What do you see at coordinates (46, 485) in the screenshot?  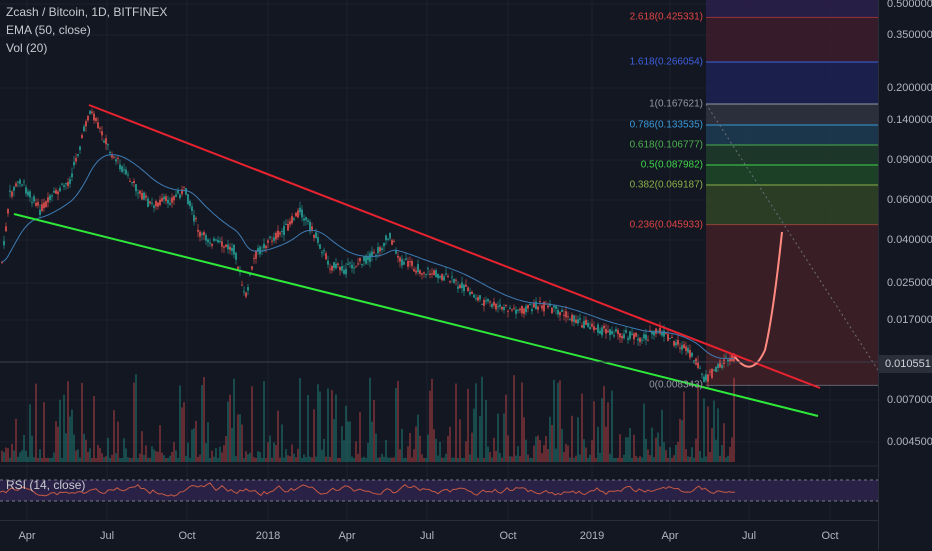 I see `rsi-indicator-label: RSI (14, close)` at bounding box center [46, 485].